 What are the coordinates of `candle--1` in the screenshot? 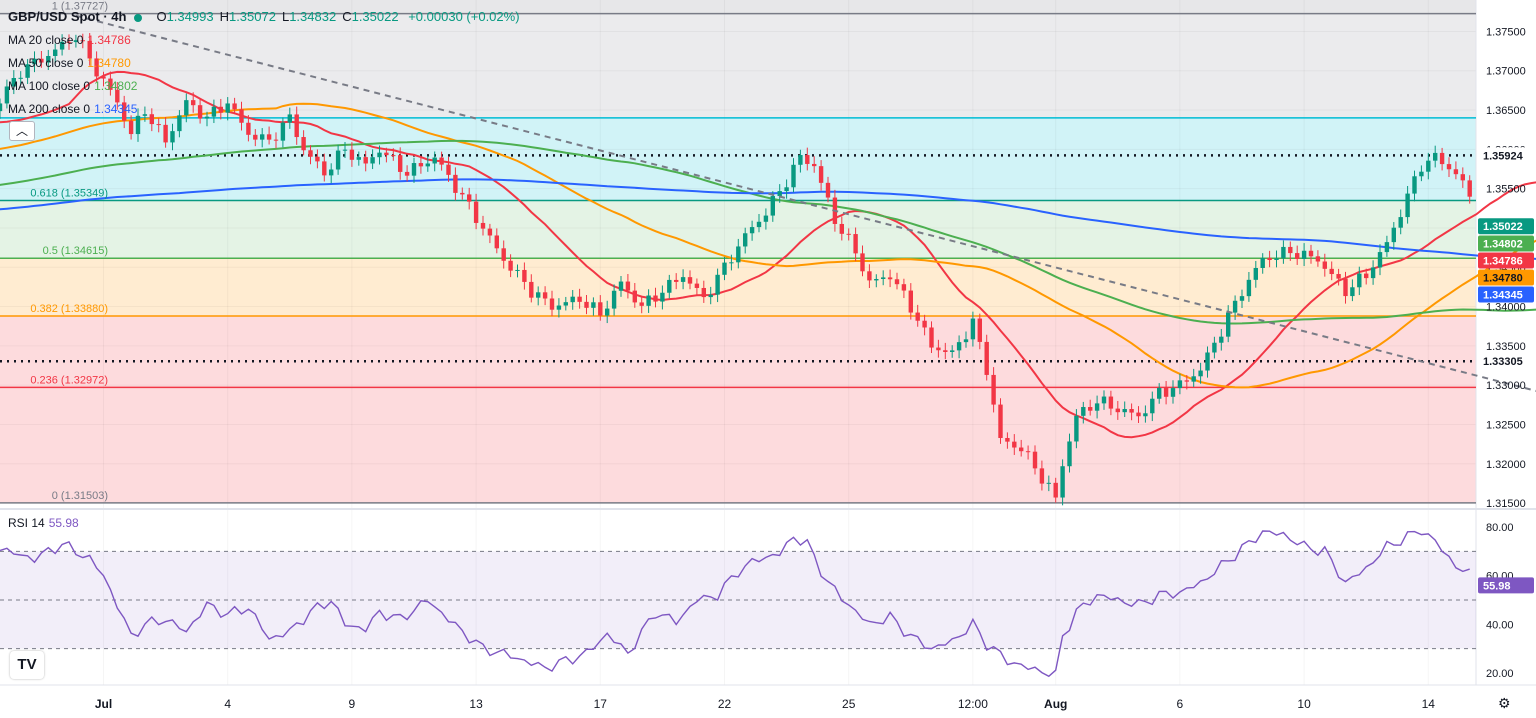 It's located at (96, 67).